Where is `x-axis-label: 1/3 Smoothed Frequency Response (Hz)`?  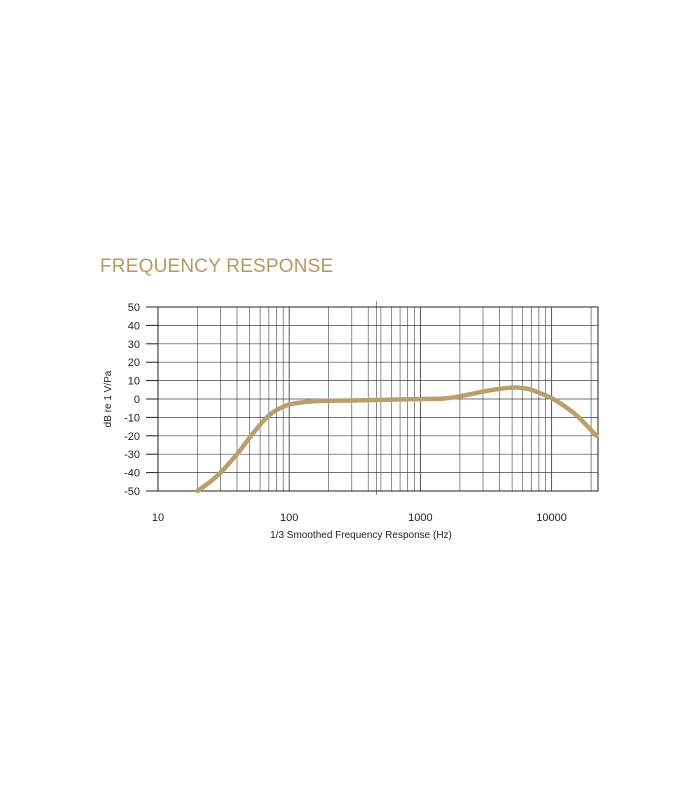 x-axis-label: 1/3 Smoothed Frequency Response (Hz) is located at coordinates (361, 535).